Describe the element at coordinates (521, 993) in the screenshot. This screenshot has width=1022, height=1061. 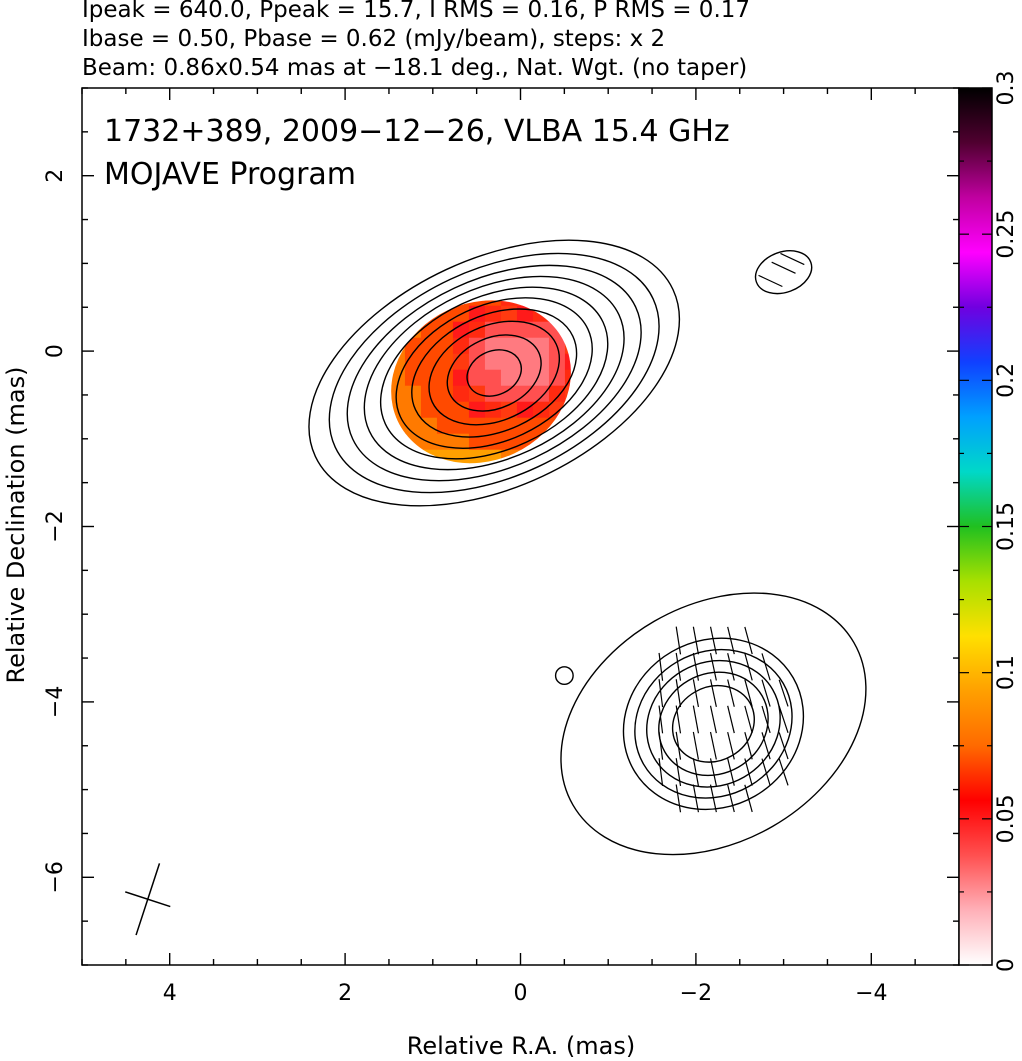
I see `x-tick-label: 0` at that location.